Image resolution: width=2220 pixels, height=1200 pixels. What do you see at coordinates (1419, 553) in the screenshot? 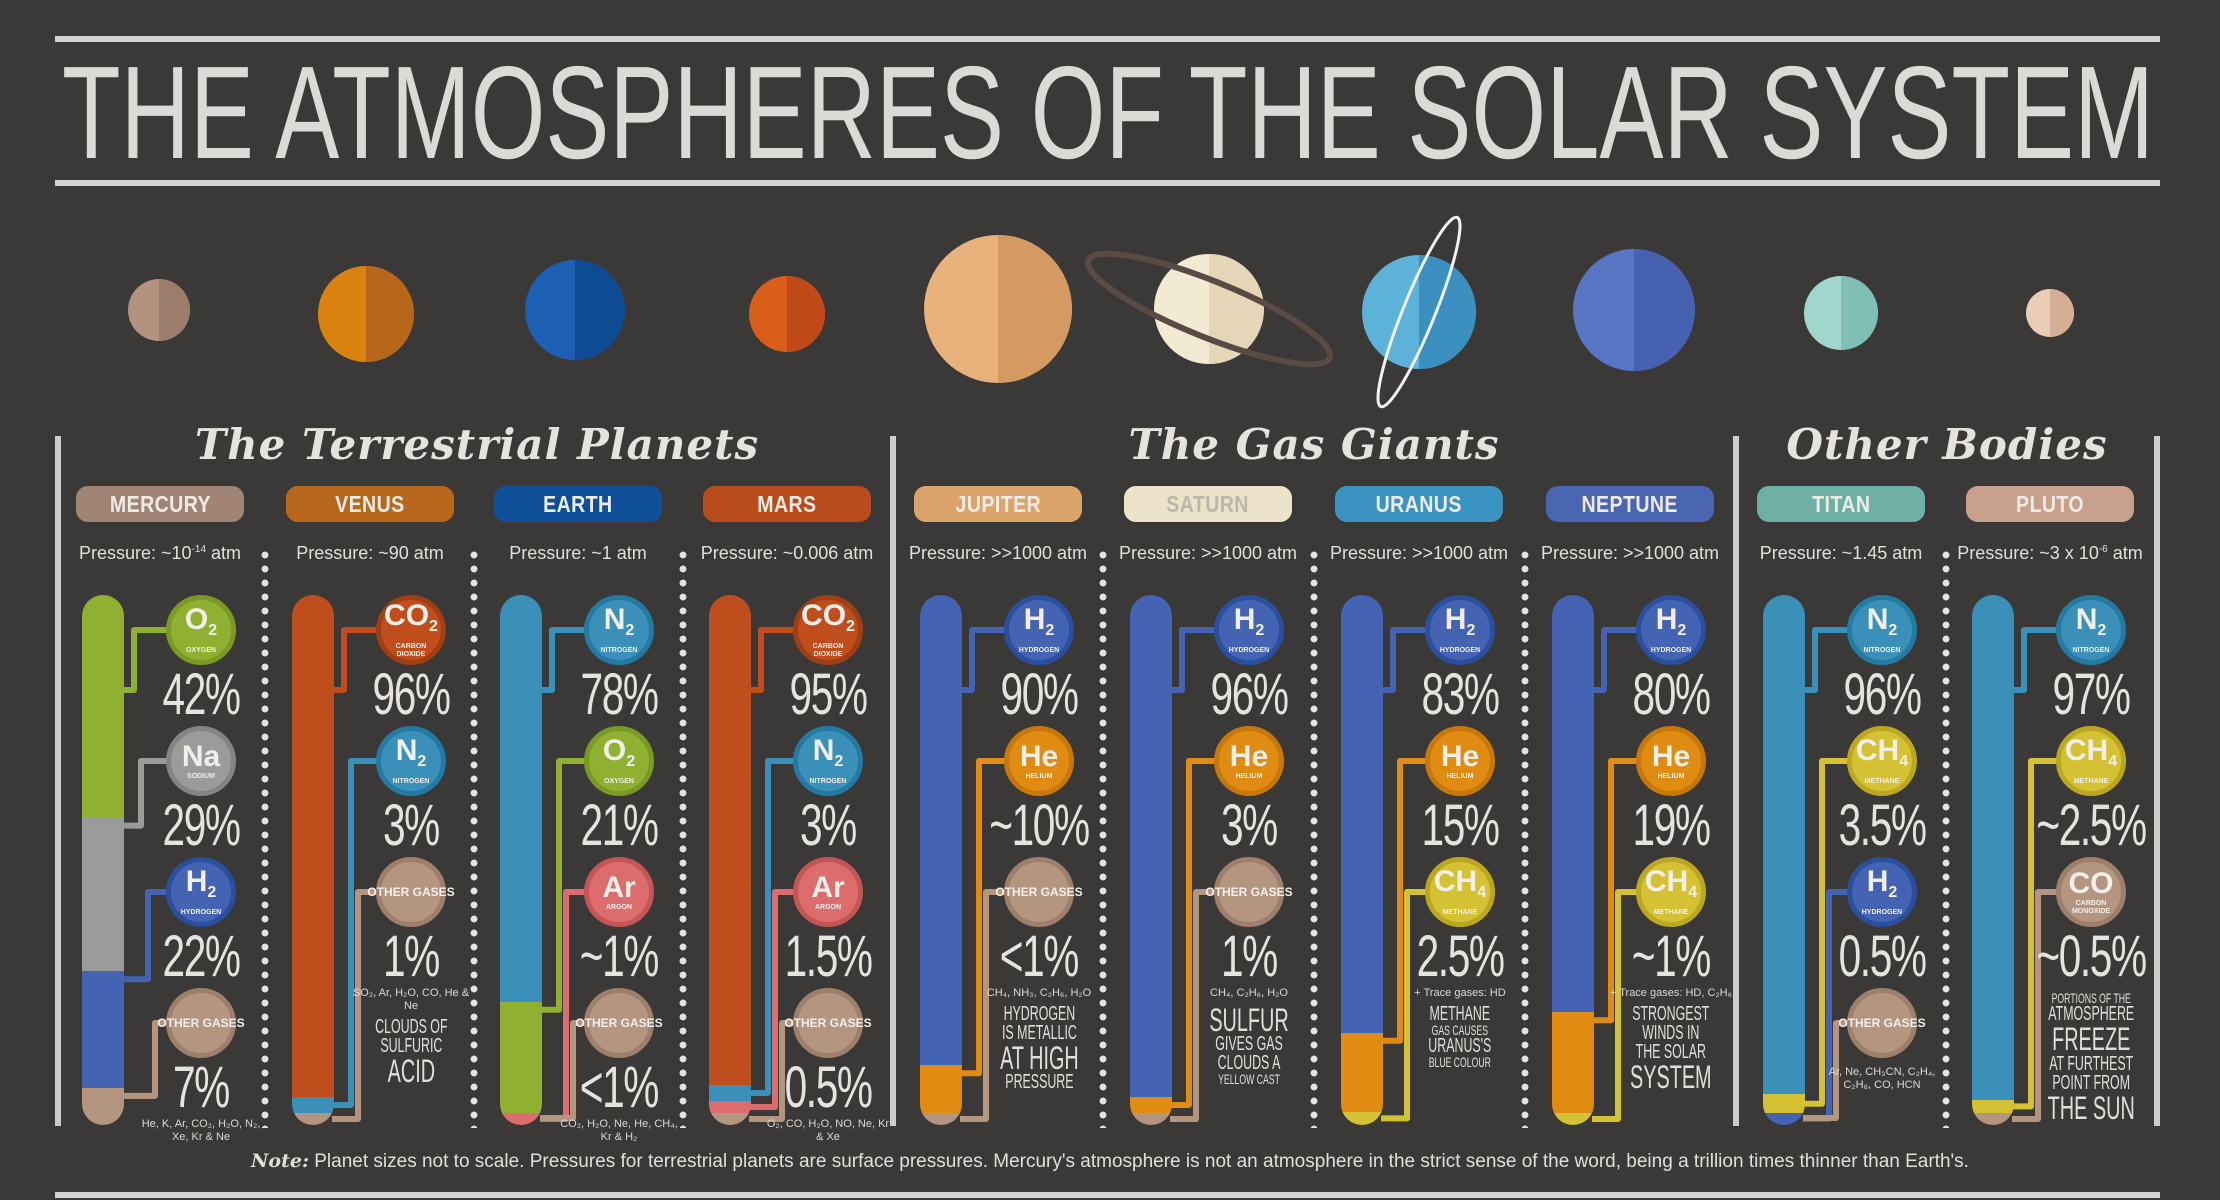
I see `pressure-readout: Pressure: >>1000 atm` at bounding box center [1419, 553].